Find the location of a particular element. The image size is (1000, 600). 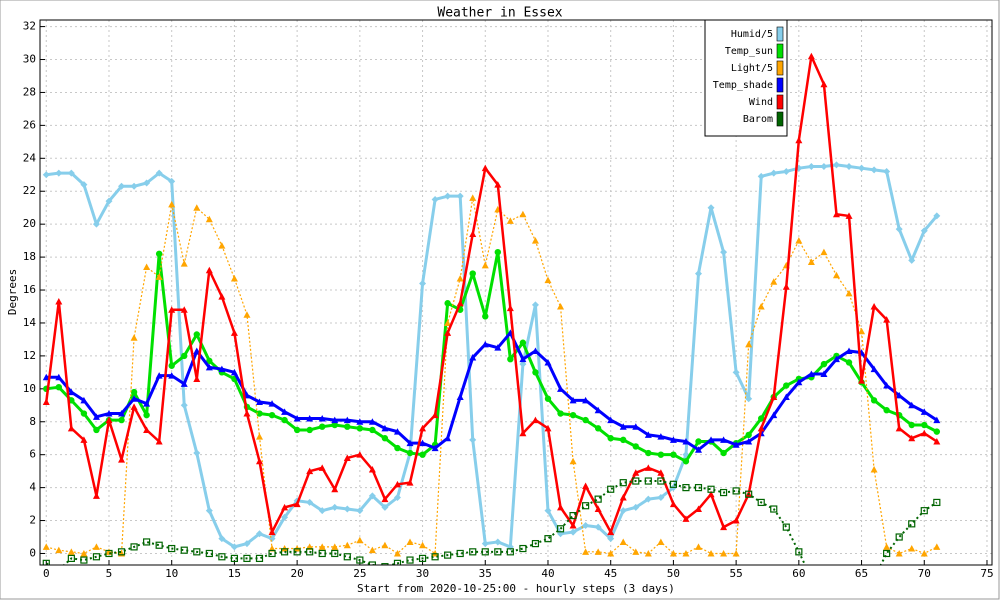

x-tick-label: 0 is located at coordinates (46, 573).